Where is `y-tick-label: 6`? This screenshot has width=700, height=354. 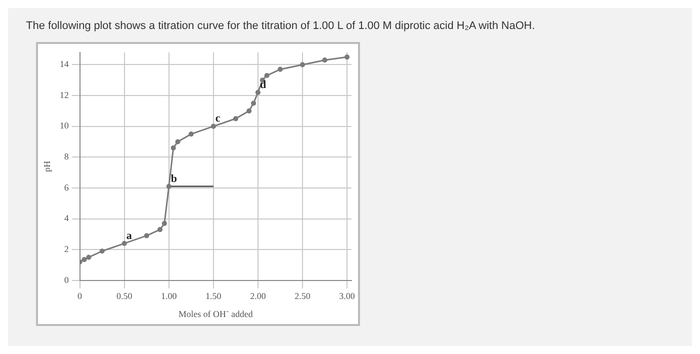 y-tick-label: 6 is located at coordinates (67, 187).